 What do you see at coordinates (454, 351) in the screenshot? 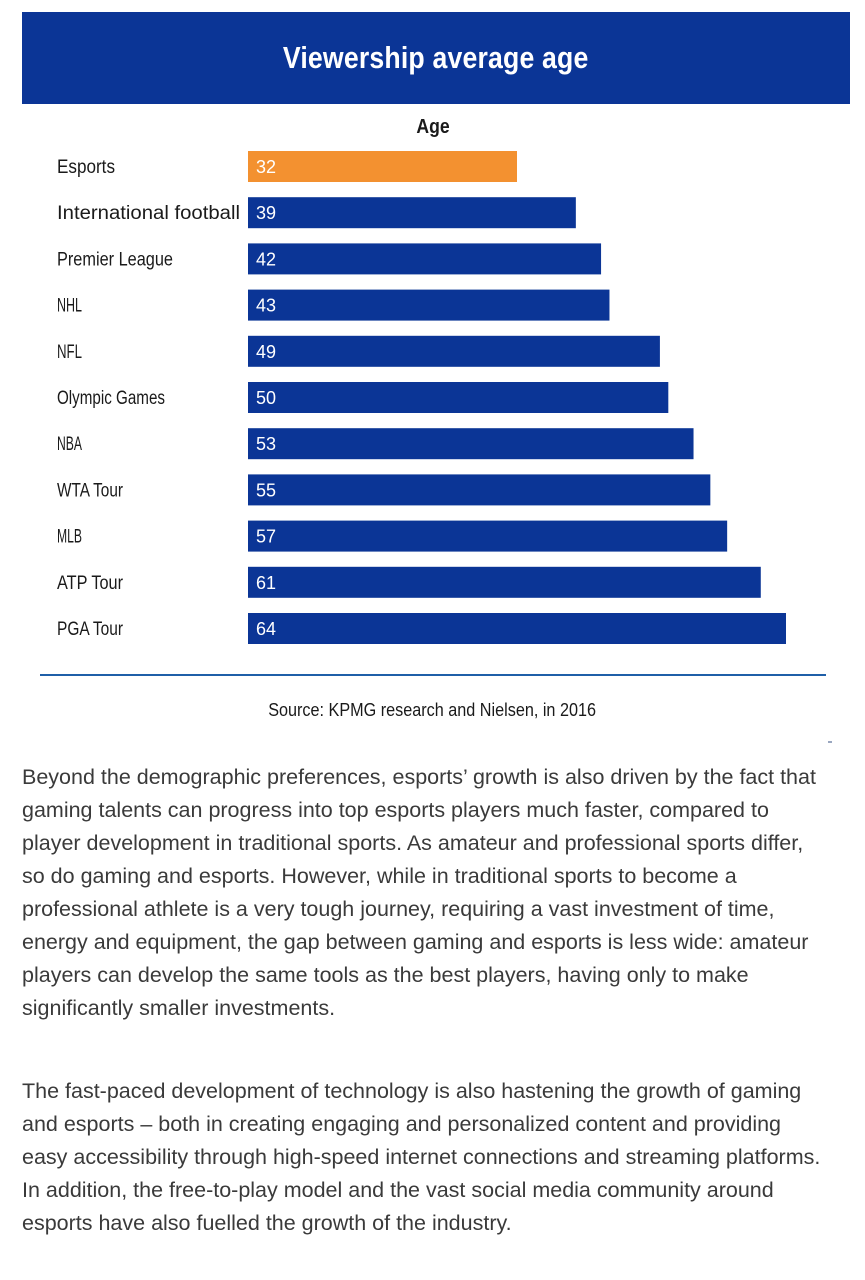
I see `bar-nfl` at bounding box center [454, 351].